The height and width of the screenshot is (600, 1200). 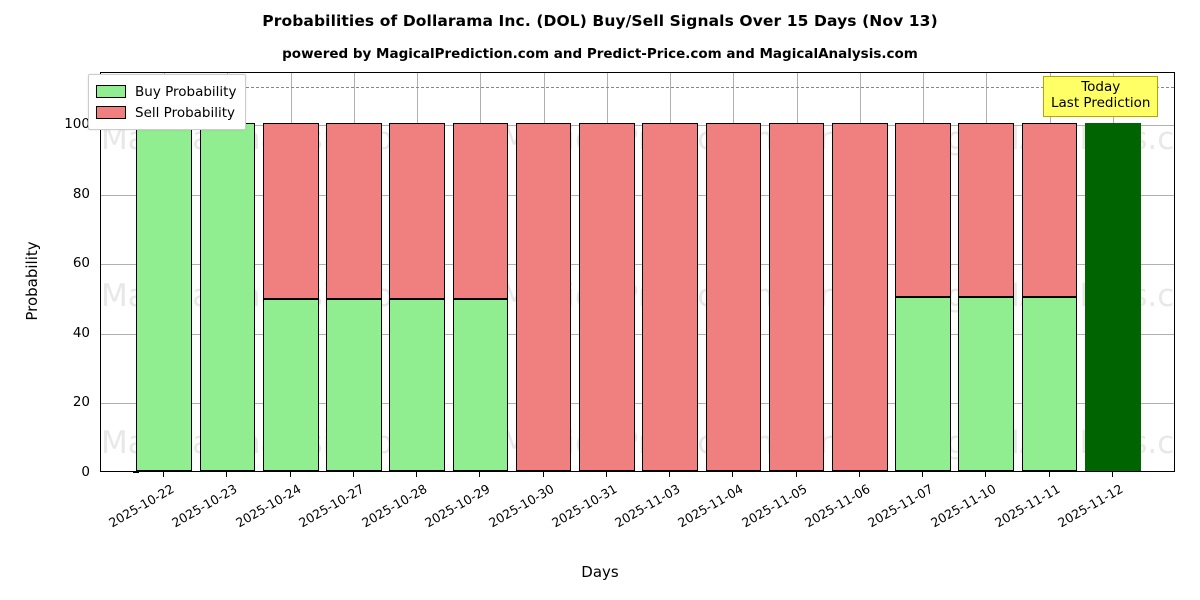 What do you see at coordinates (81, 332) in the screenshot?
I see `y-tick-label: 40` at bounding box center [81, 332].